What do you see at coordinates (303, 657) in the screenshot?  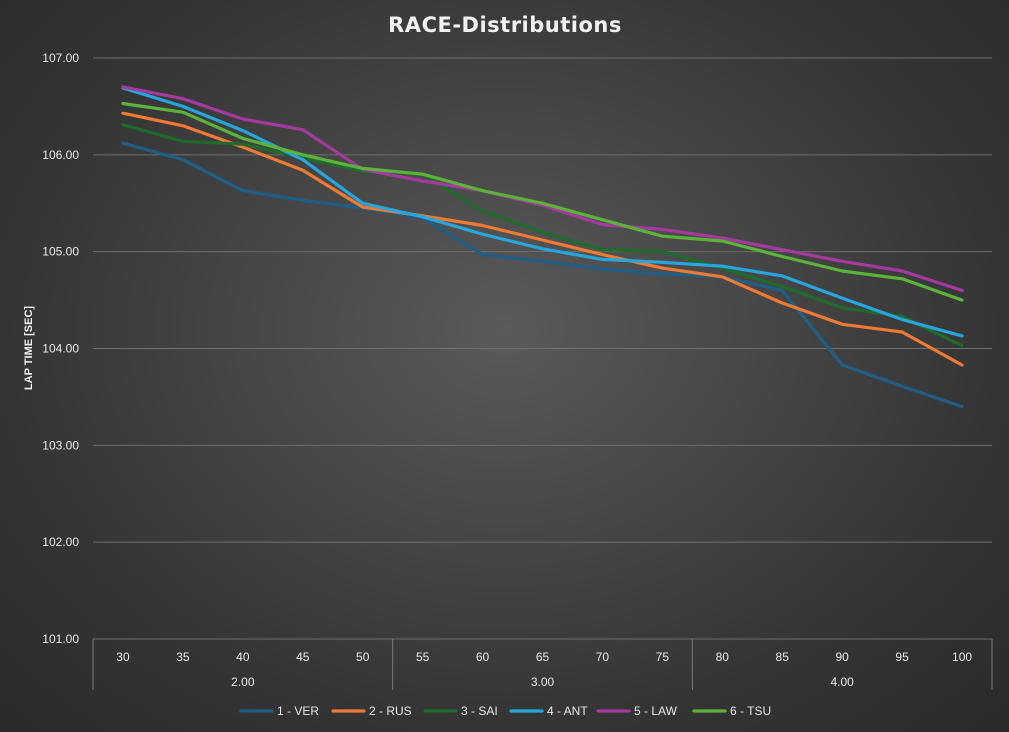 I see `x-tick-label: 45` at bounding box center [303, 657].